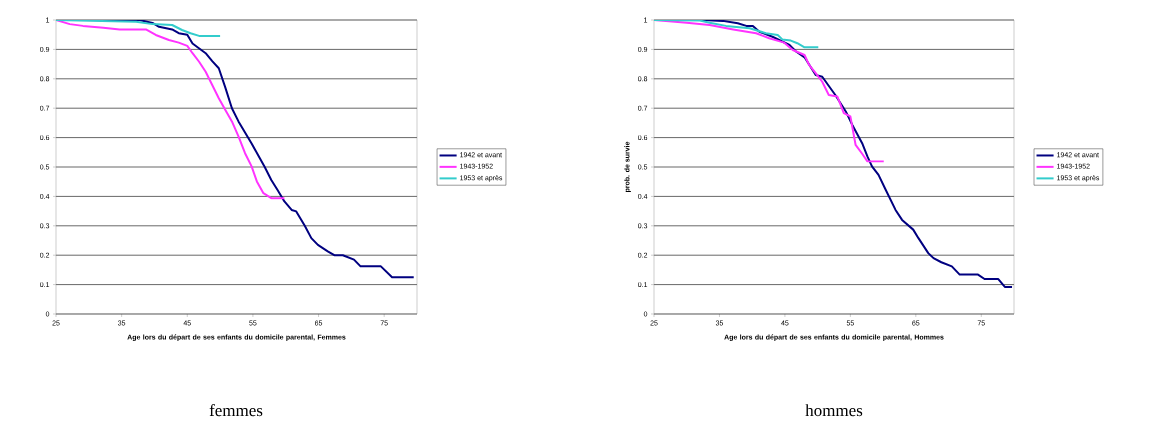  Describe the element at coordinates (834, 410) in the screenshot. I see `text: hommes` at that location.